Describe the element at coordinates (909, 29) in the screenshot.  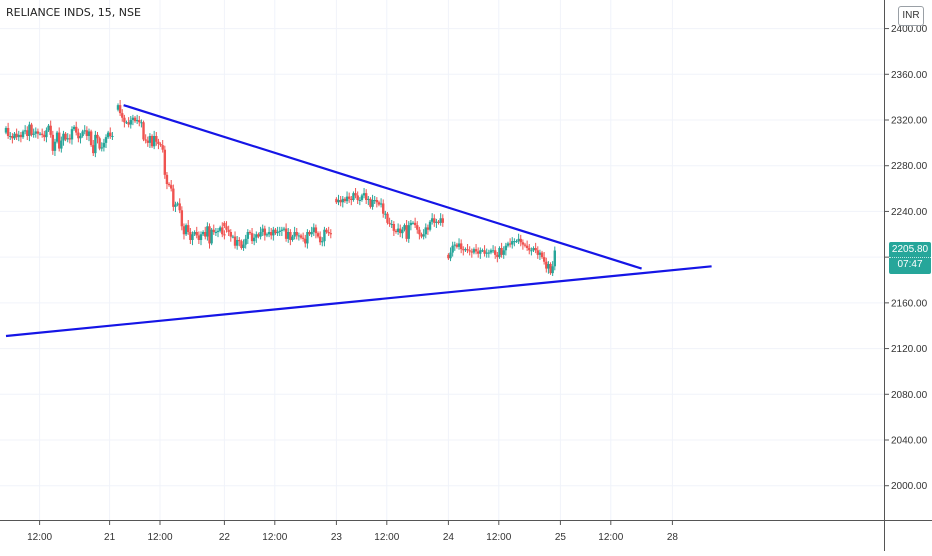
I see `price-tick-label: 2400.00` at that location.